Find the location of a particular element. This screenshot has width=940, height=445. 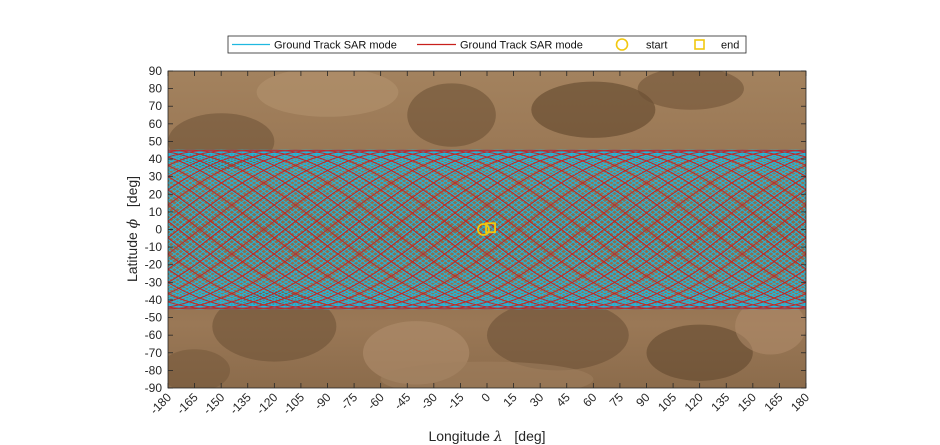

x-tick-label: -150 is located at coordinates (213, 403).